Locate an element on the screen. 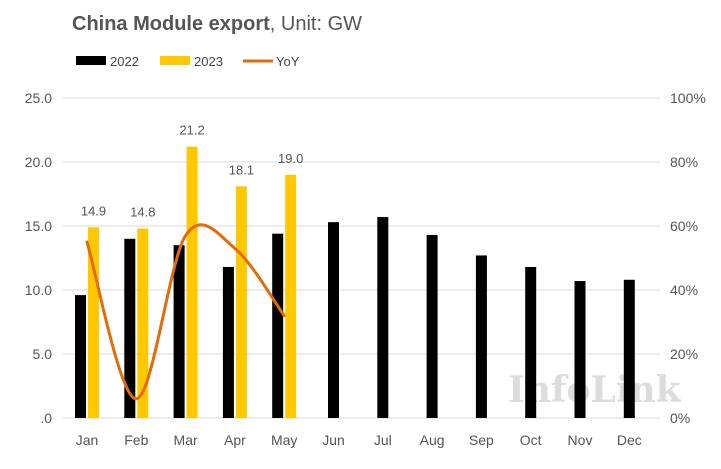  data-label-2023: 18.1 is located at coordinates (241, 169).